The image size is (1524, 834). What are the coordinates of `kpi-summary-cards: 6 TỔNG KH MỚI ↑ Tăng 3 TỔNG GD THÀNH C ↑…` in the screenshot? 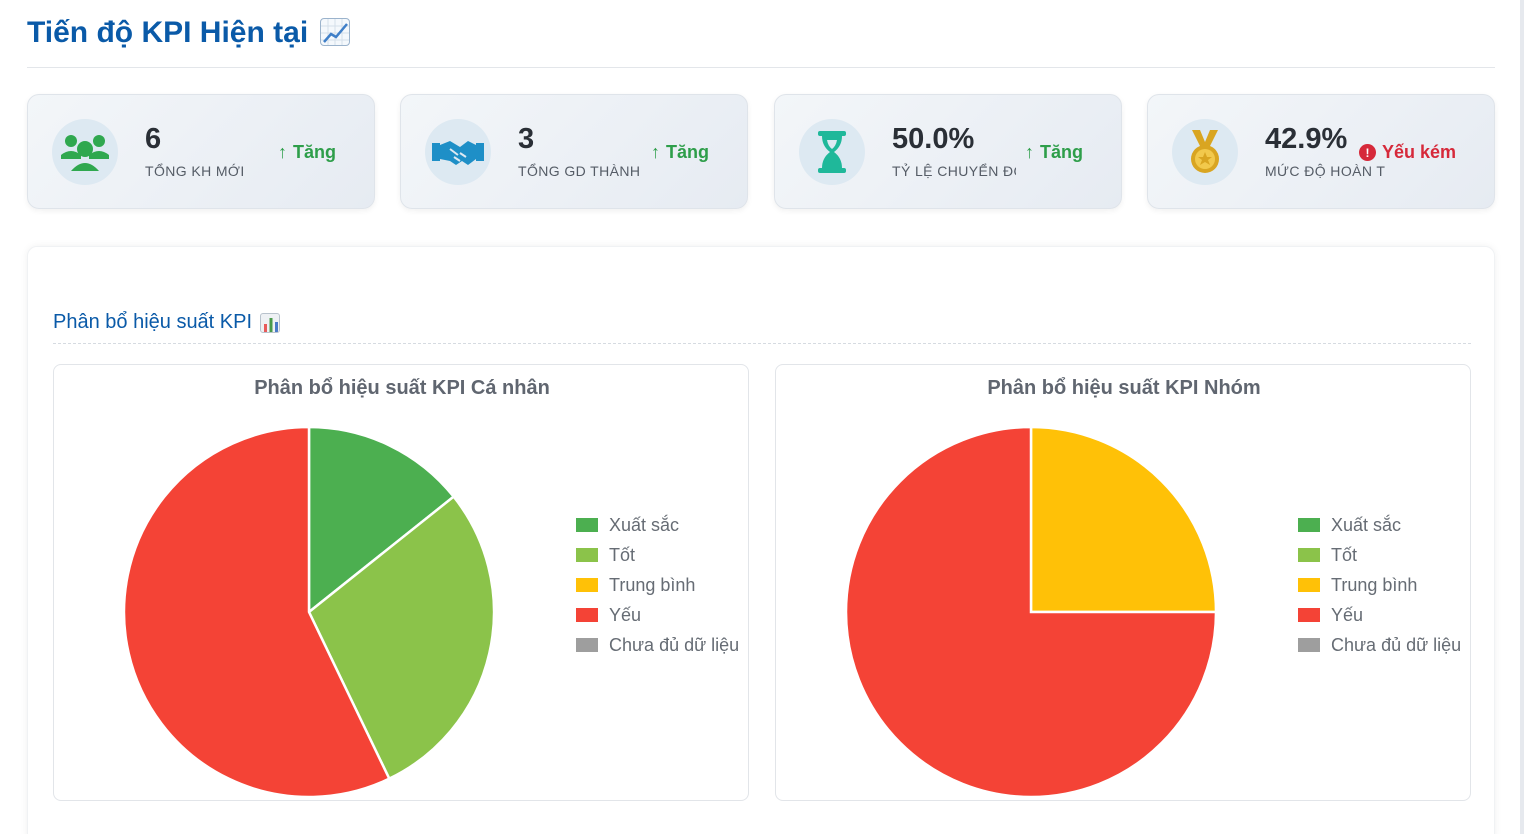 It's located at (761, 151).